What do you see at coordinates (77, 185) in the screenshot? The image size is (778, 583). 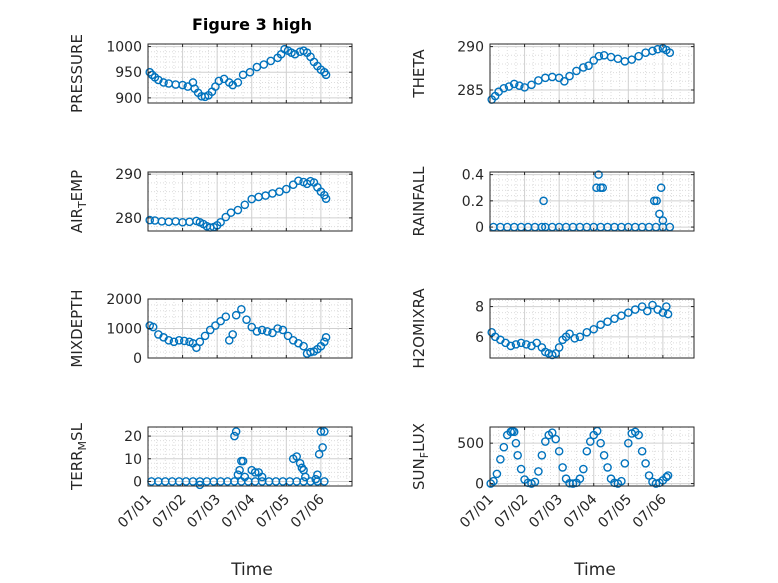 I see `y-axis-label-part: EMP` at bounding box center [77, 185].